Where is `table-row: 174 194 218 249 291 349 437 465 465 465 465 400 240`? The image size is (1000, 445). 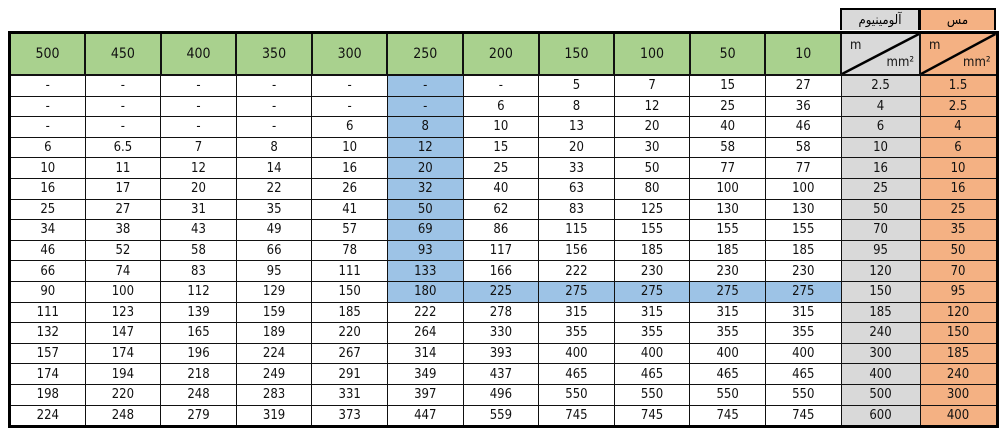 table-row: 174 194 218 249 291 349 437 465 465 465 465 400 240 is located at coordinates (503, 374).